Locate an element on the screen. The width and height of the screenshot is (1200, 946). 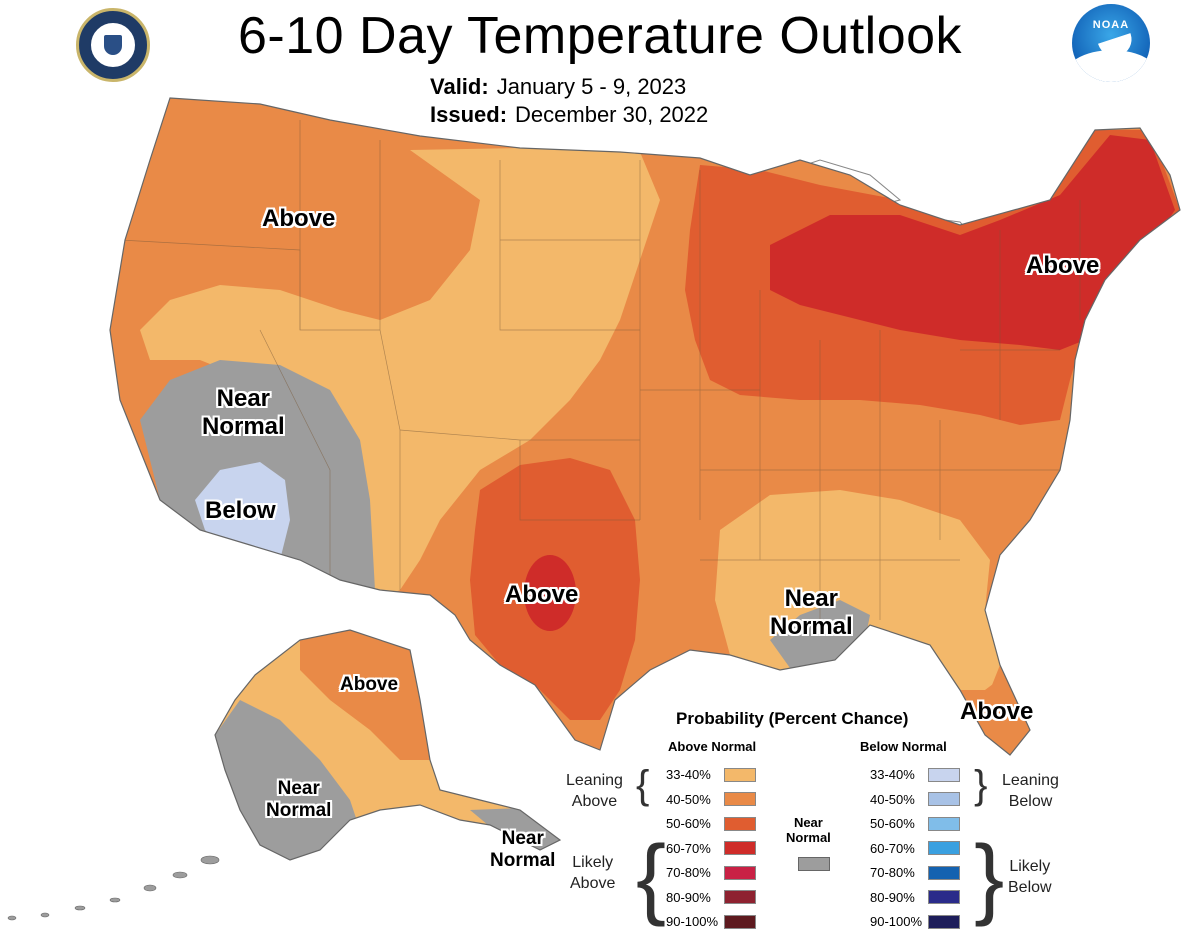
label-northwest-above: Above is located at coordinates (299, 218).